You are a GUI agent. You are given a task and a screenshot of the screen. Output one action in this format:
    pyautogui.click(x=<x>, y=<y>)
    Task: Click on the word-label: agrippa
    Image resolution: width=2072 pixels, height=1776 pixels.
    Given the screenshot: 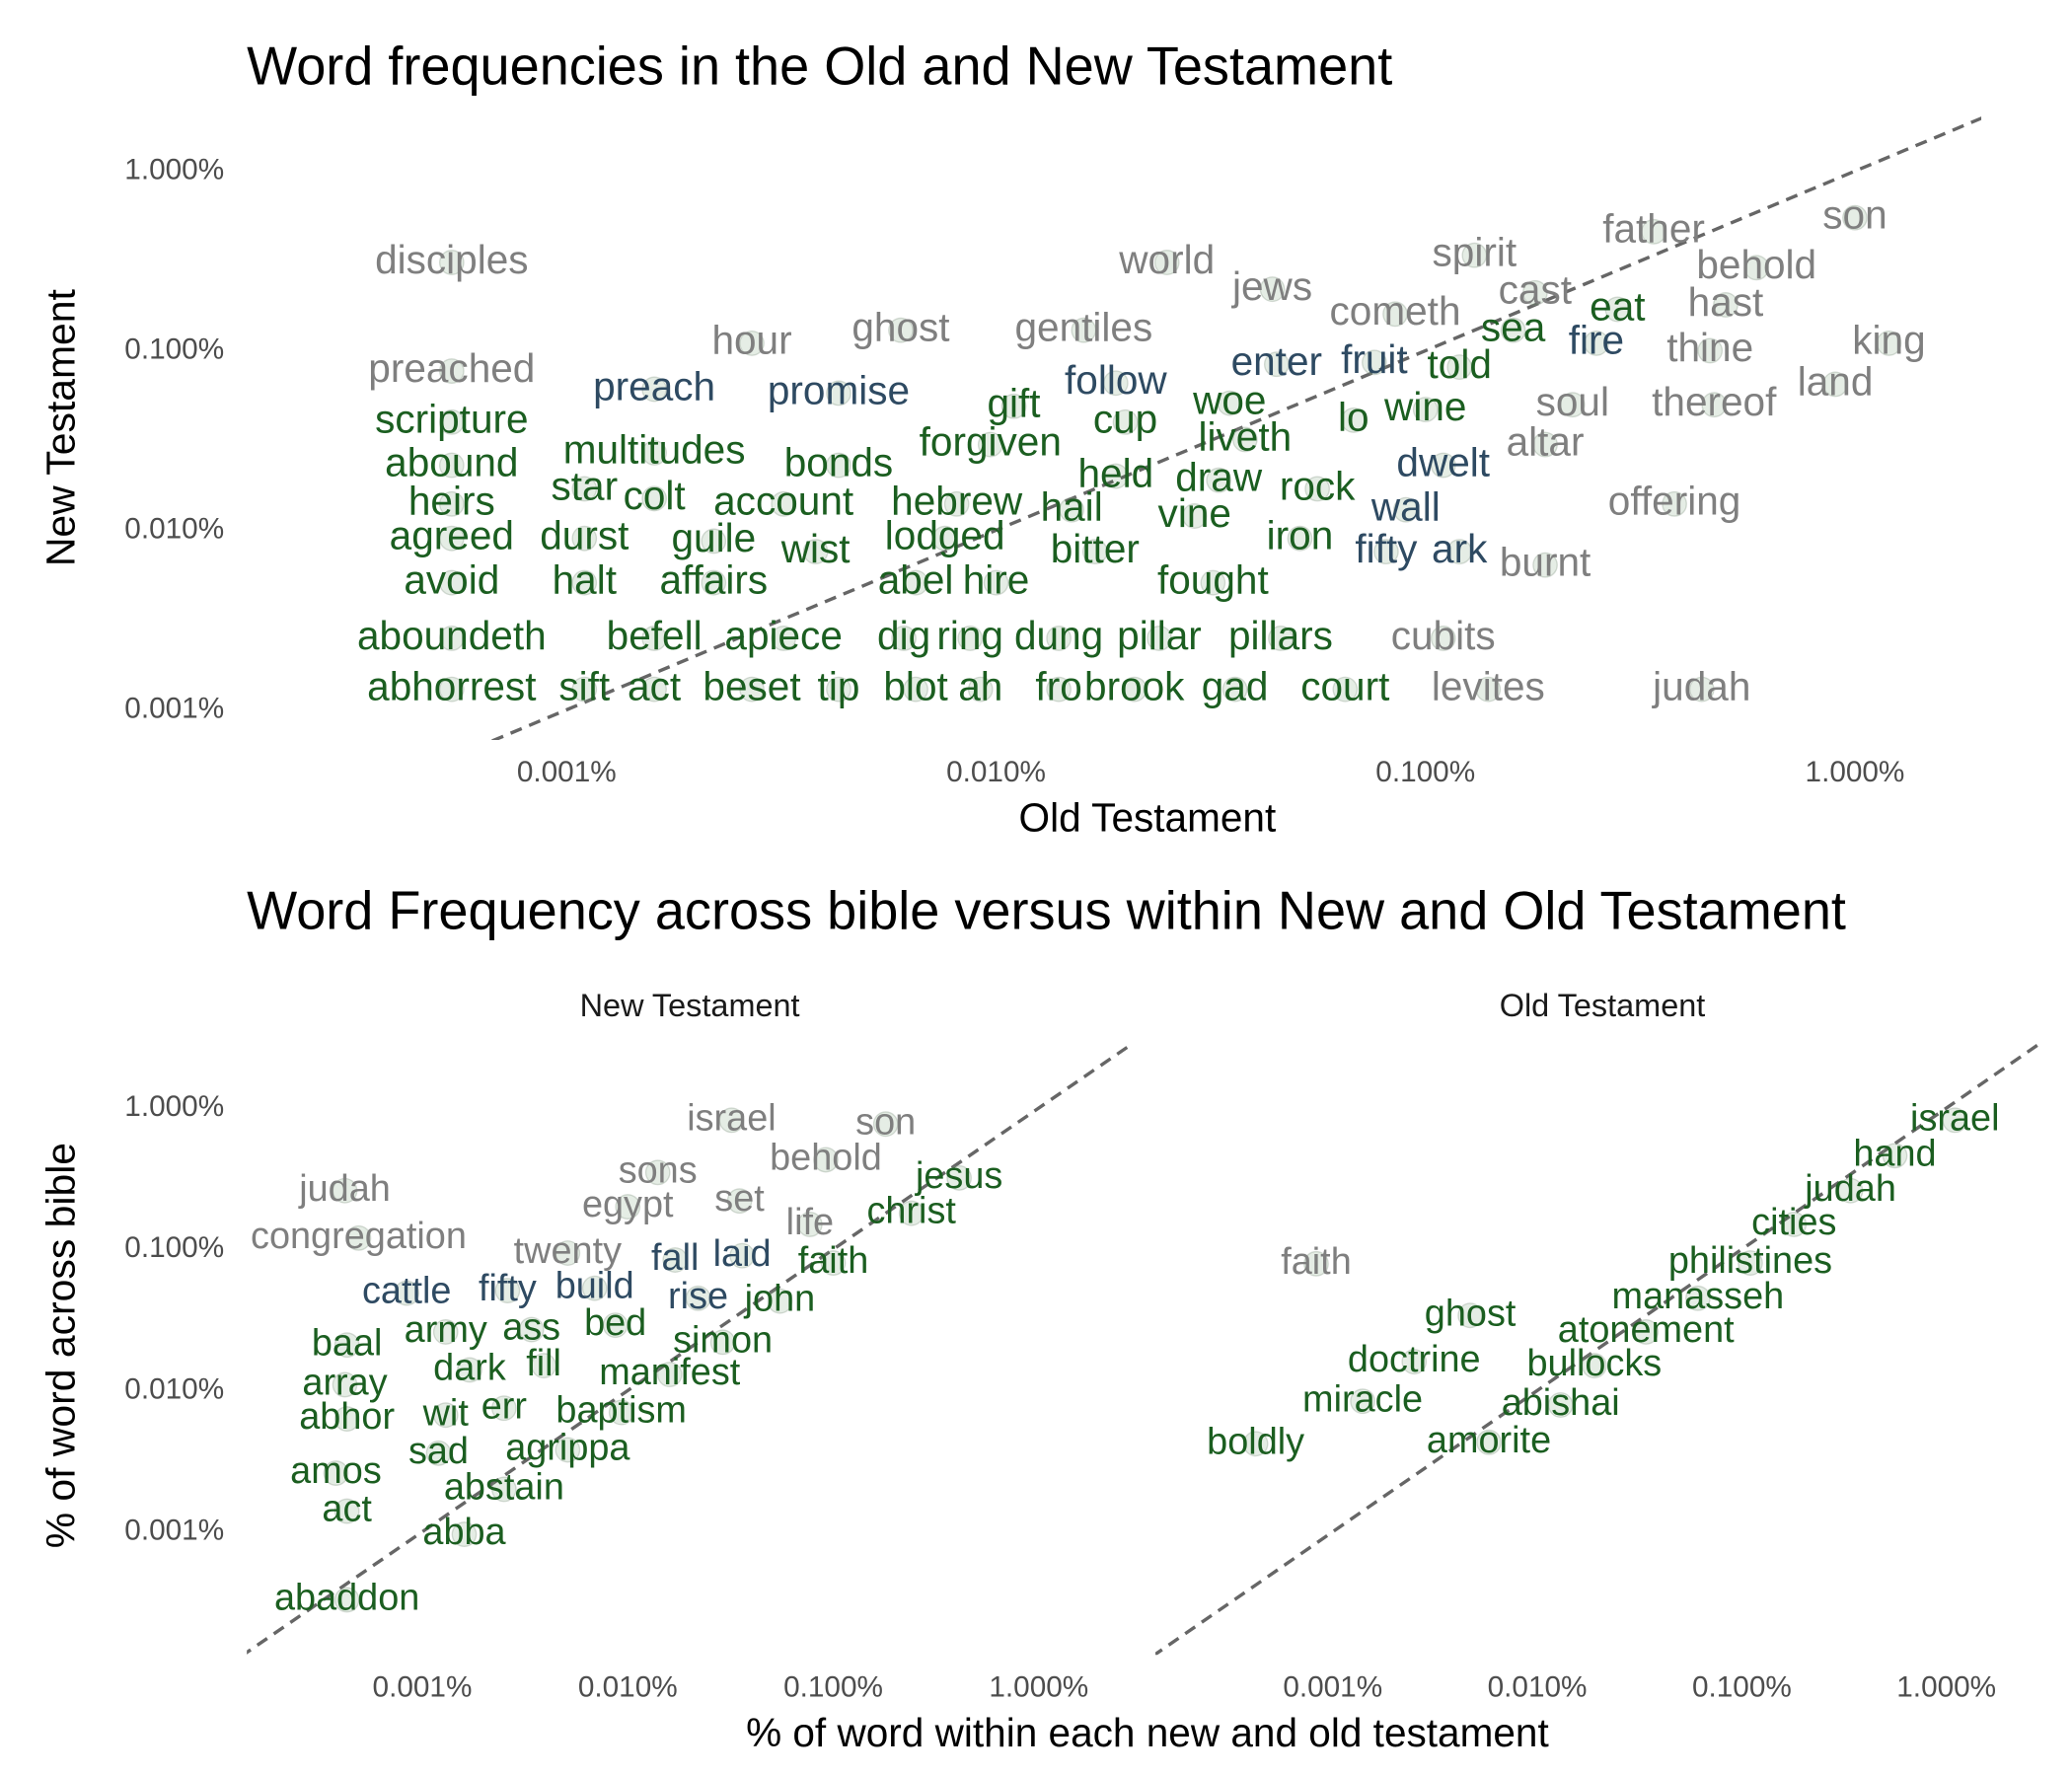 What is the action you would take?
    pyautogui.click(x=568, y=1447)
    